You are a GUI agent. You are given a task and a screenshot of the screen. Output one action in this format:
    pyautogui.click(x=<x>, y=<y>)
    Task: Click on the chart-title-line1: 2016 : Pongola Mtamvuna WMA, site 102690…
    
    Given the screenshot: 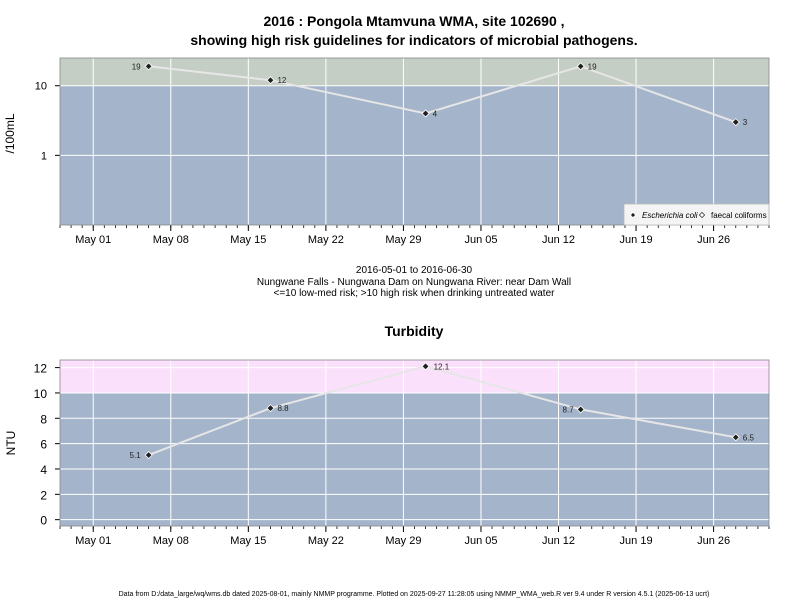 What is the action you would take?
    pyautogui.click(x=413, y=21)
    